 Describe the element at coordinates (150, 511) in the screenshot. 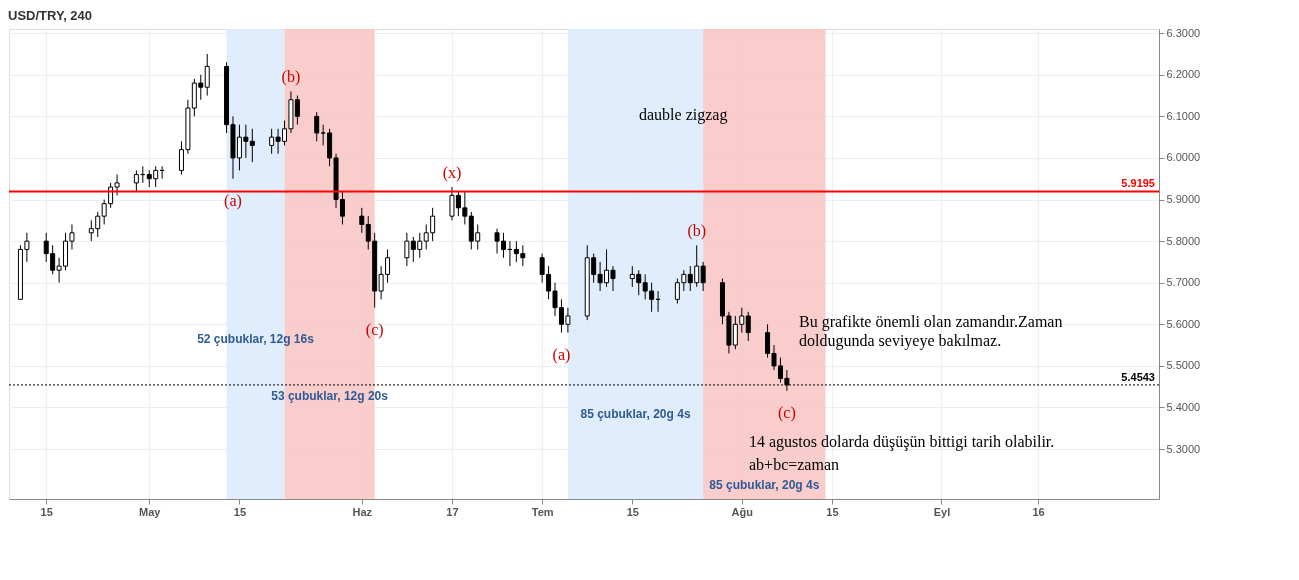

I see `x-tick-label: May` at that location.